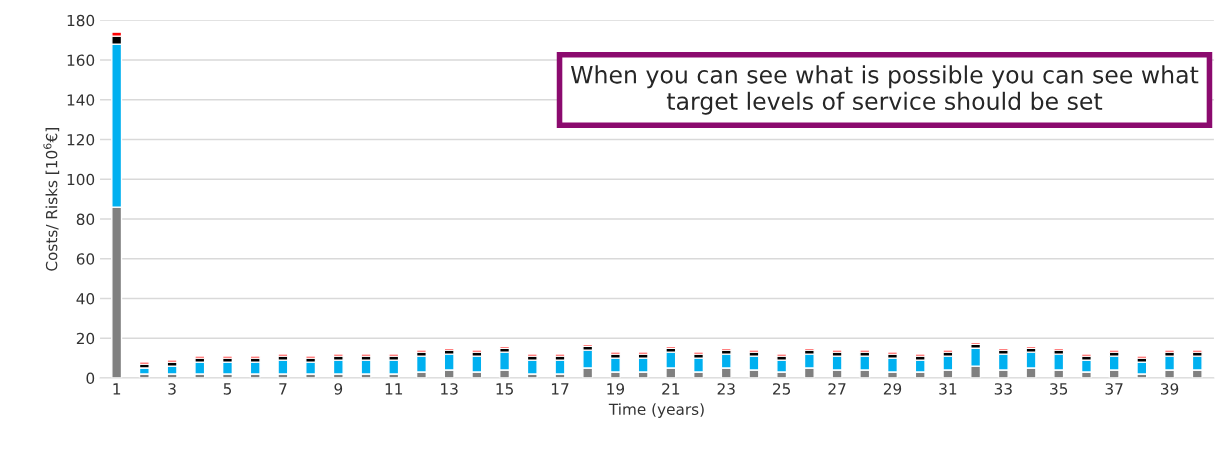 This screenshot has width=1220, height=450. I want to click on x-tick-label: 27, so click(837, 389).